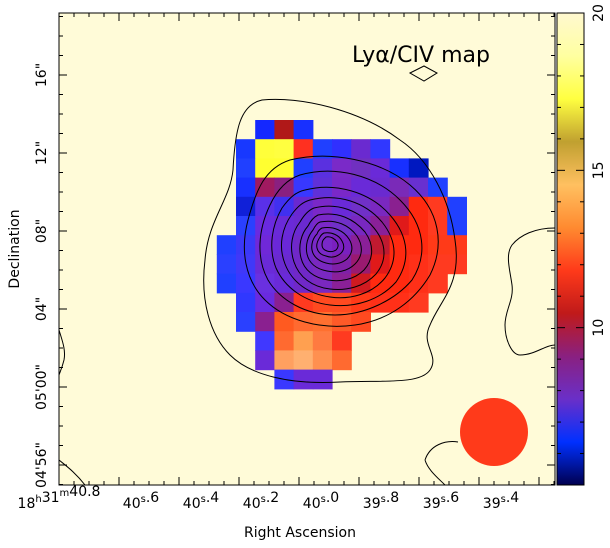 The height and width of the screenshot is (548, 610). I want to click on x-tick-label: 40s.4, so click(201, 501).